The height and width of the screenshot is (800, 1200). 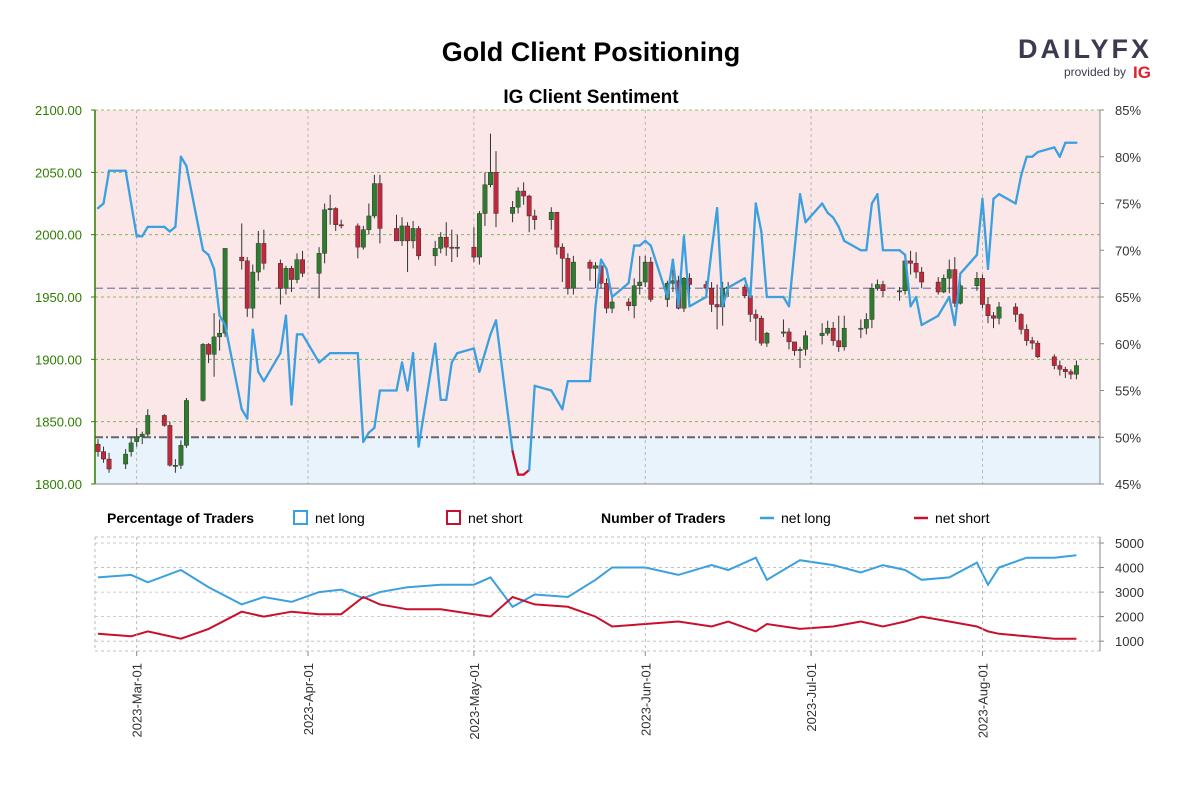 What do you see at coordinates (308, 699) in the screenshot?
I see `date-tick-label: 2023-Apr-01` at bounding box center [308, 699].